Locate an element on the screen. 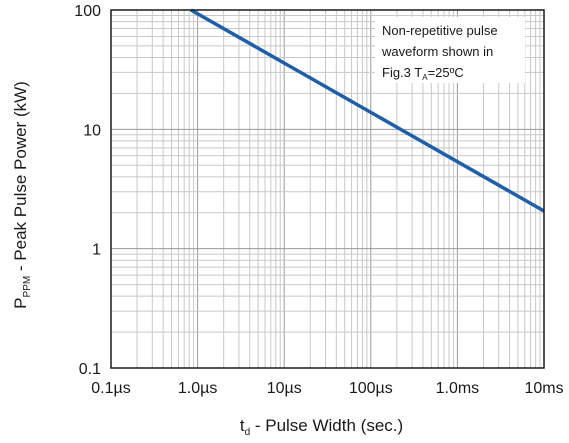  annotation-fig-ref: Fig.3 T is located at coordinates (402, 72).